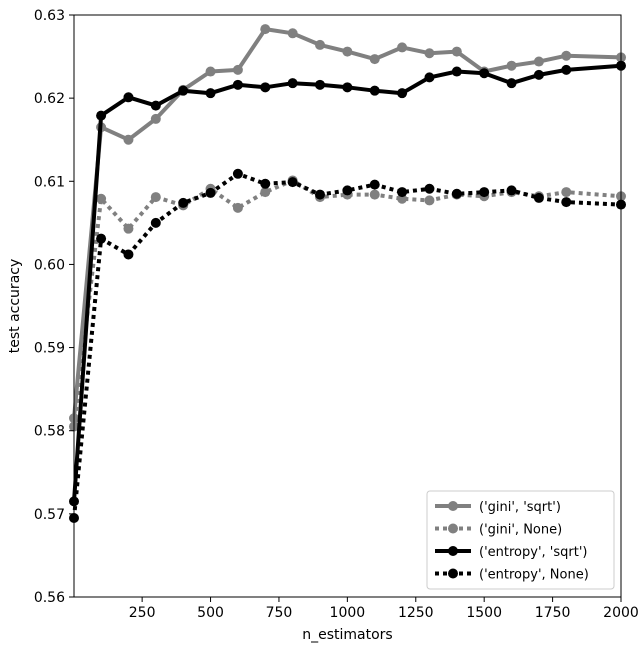  I want to click on y-tick-label: 0.63, so click(49, 16).